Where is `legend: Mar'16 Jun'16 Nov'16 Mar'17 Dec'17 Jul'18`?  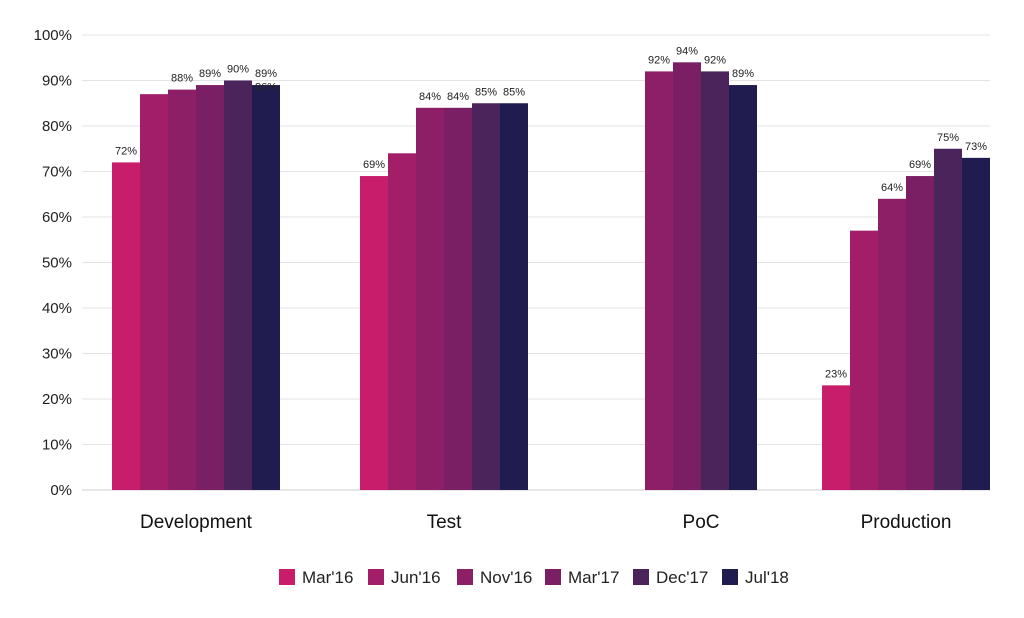
legend: Mar'16 Jun'16 Nov'16 Mar'17 Dec'17 Jul'18 is located at coordinates (534, 577).